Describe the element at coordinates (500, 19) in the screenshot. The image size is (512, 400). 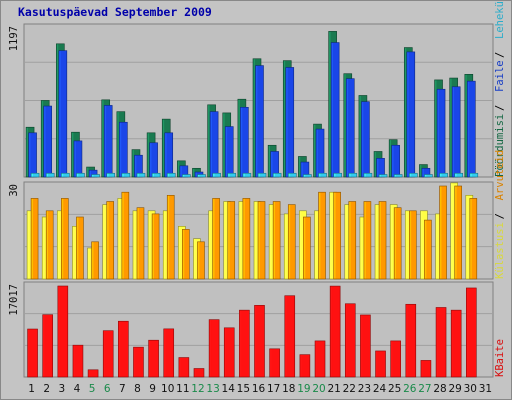
I see `legend-label-Lehekülgi: Lehekülgi` at that location.